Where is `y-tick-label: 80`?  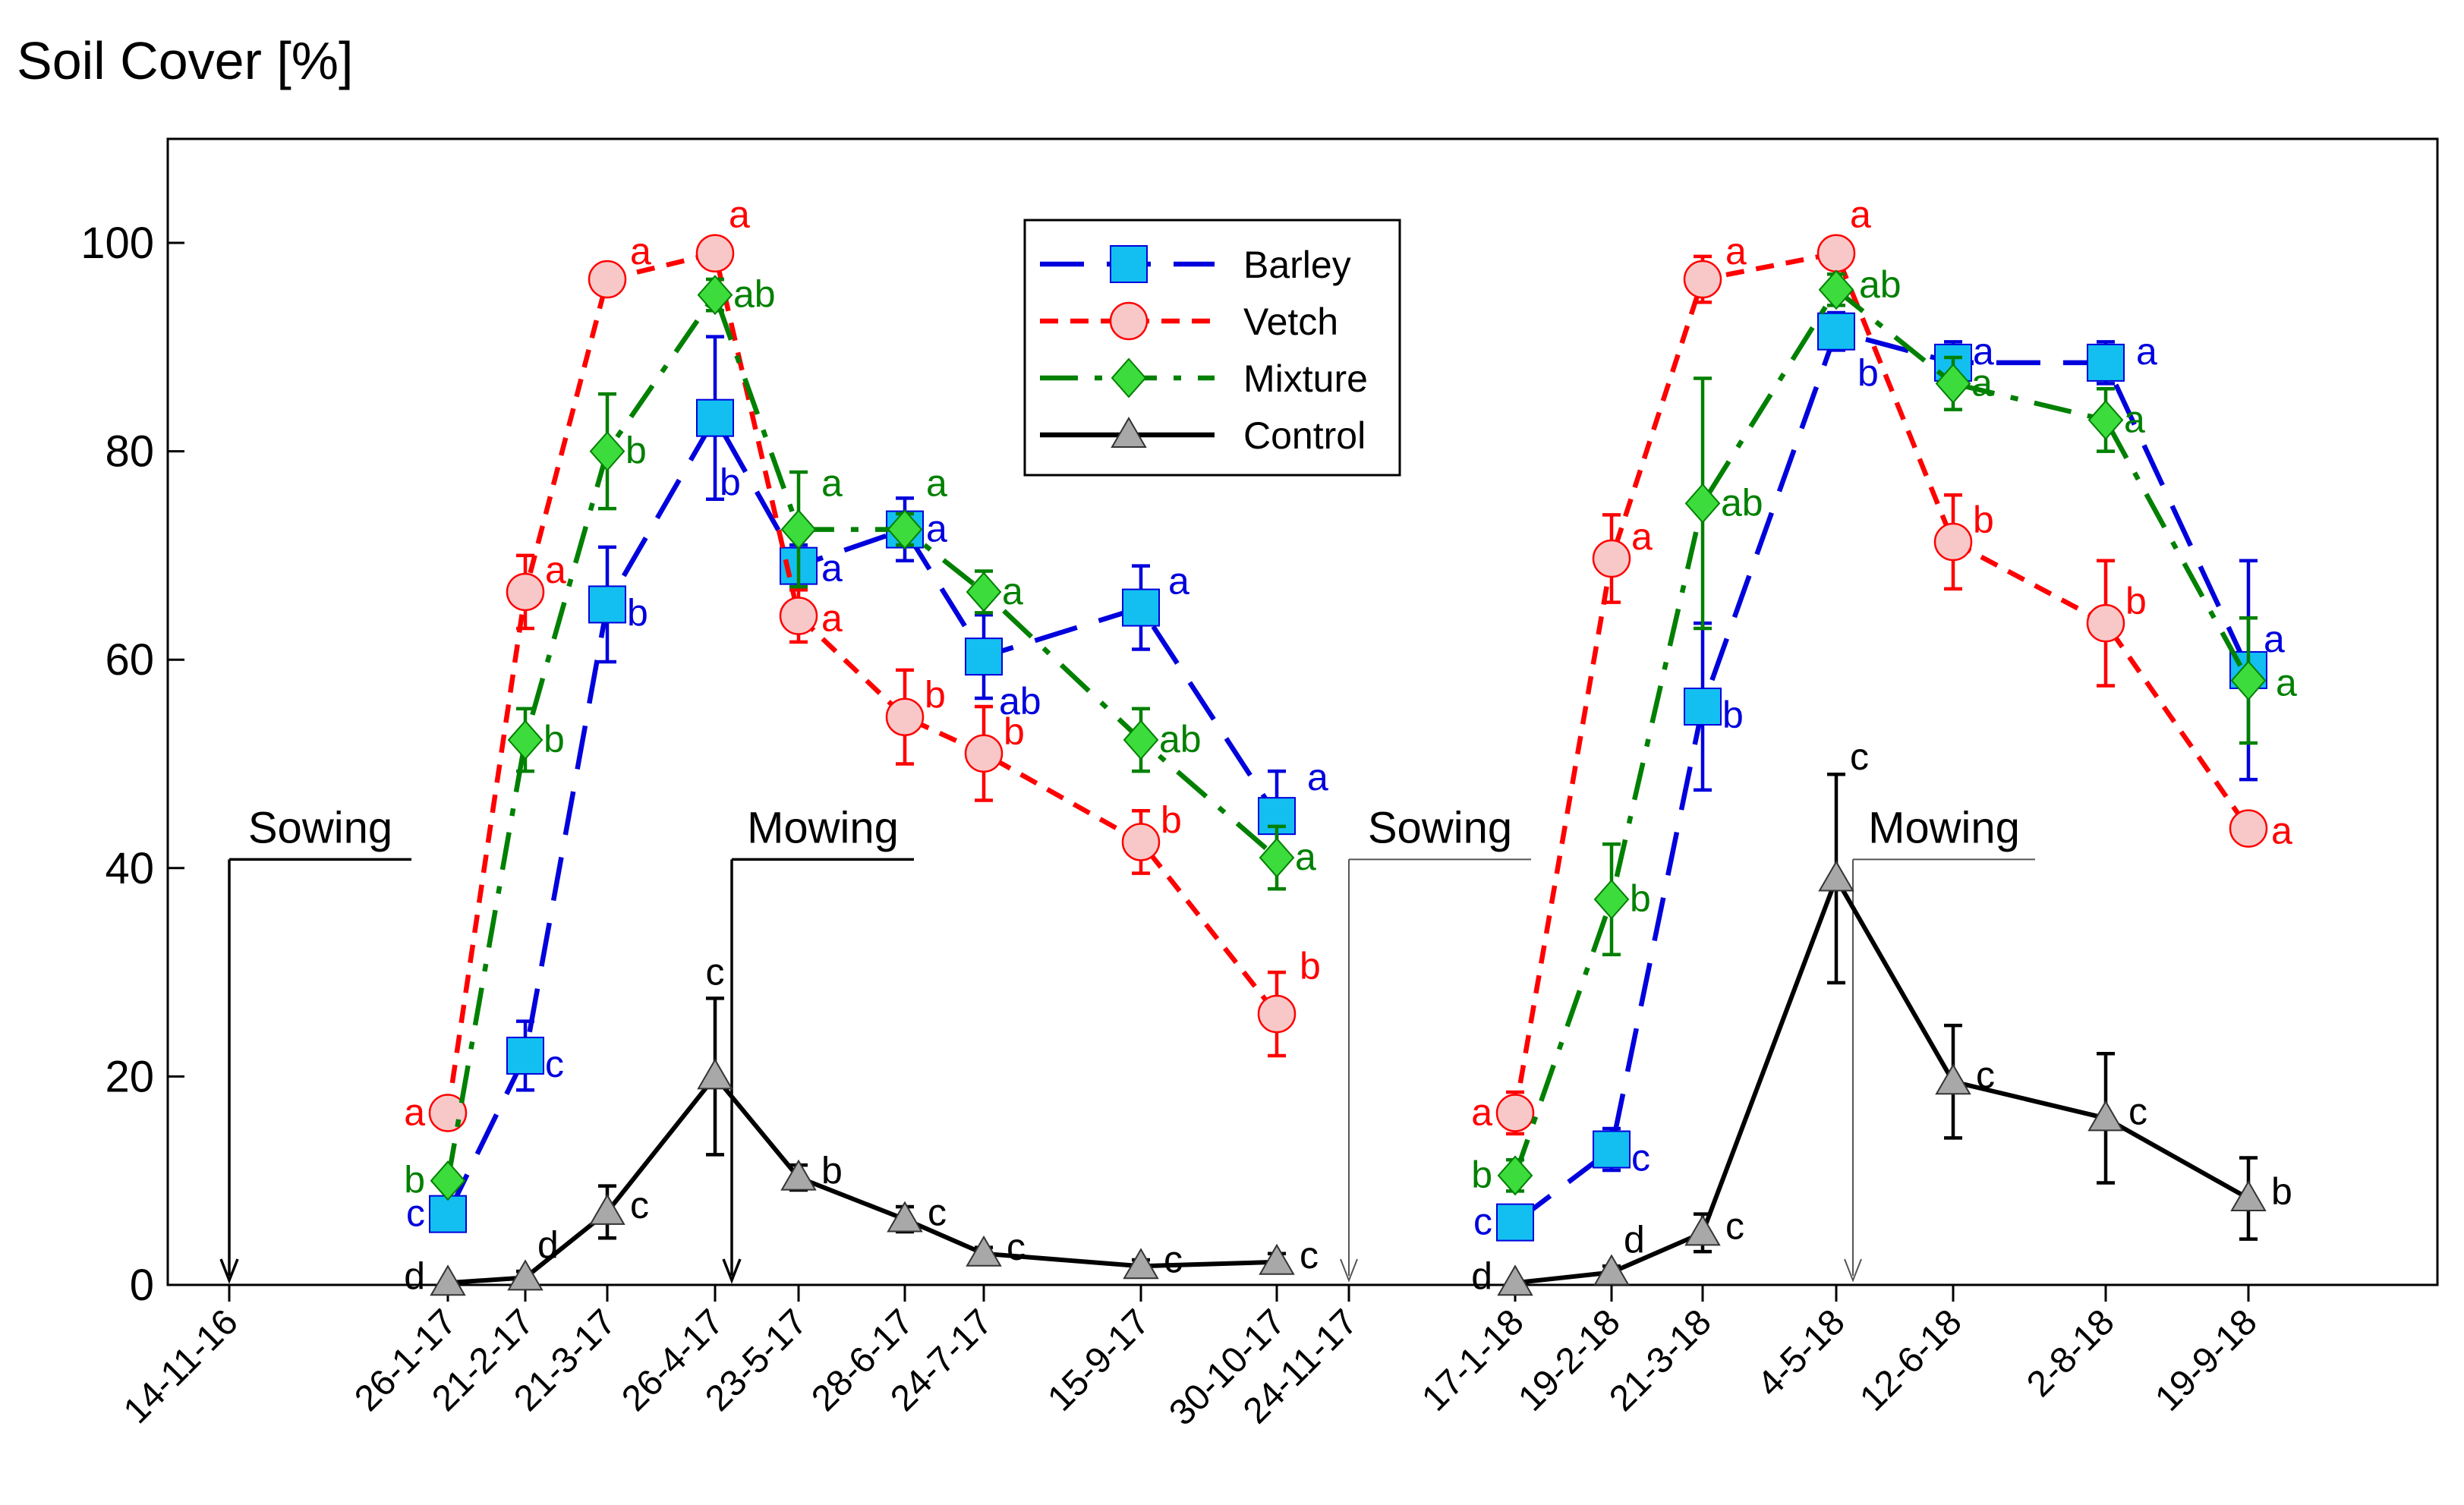
y-tick-label: 80 is located at coordinates (129, 452).